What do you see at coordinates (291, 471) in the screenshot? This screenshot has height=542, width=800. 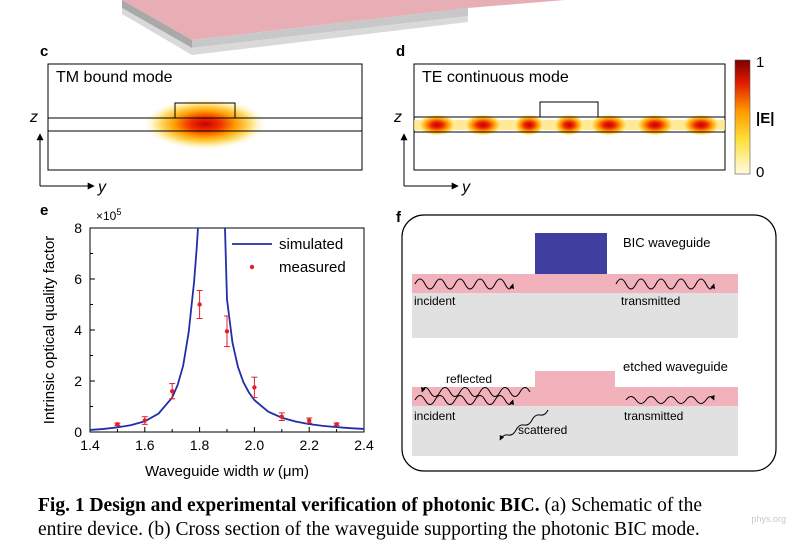 I see `x-axis-title-unit: (μm)` at bounding box center [291, 471].